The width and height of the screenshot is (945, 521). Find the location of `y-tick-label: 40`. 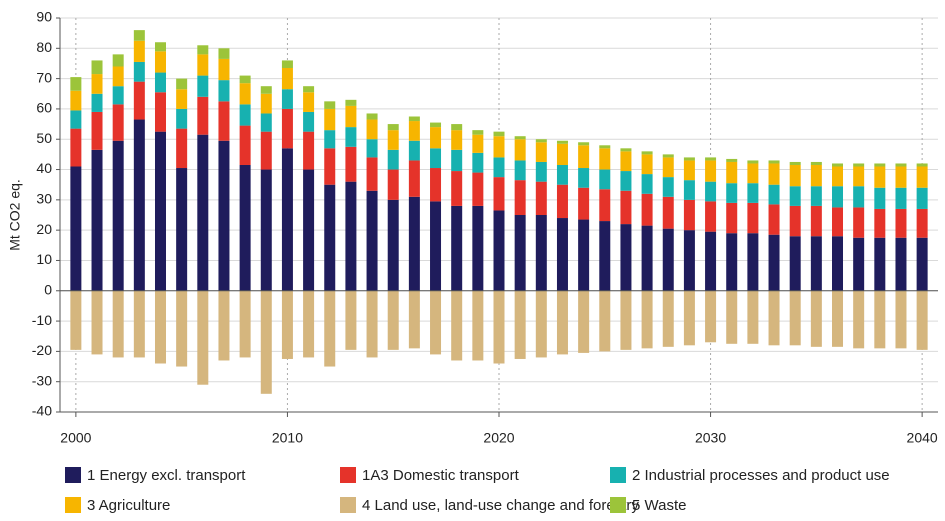

y-tick-label: 40 is located at coordinates (44, 168).